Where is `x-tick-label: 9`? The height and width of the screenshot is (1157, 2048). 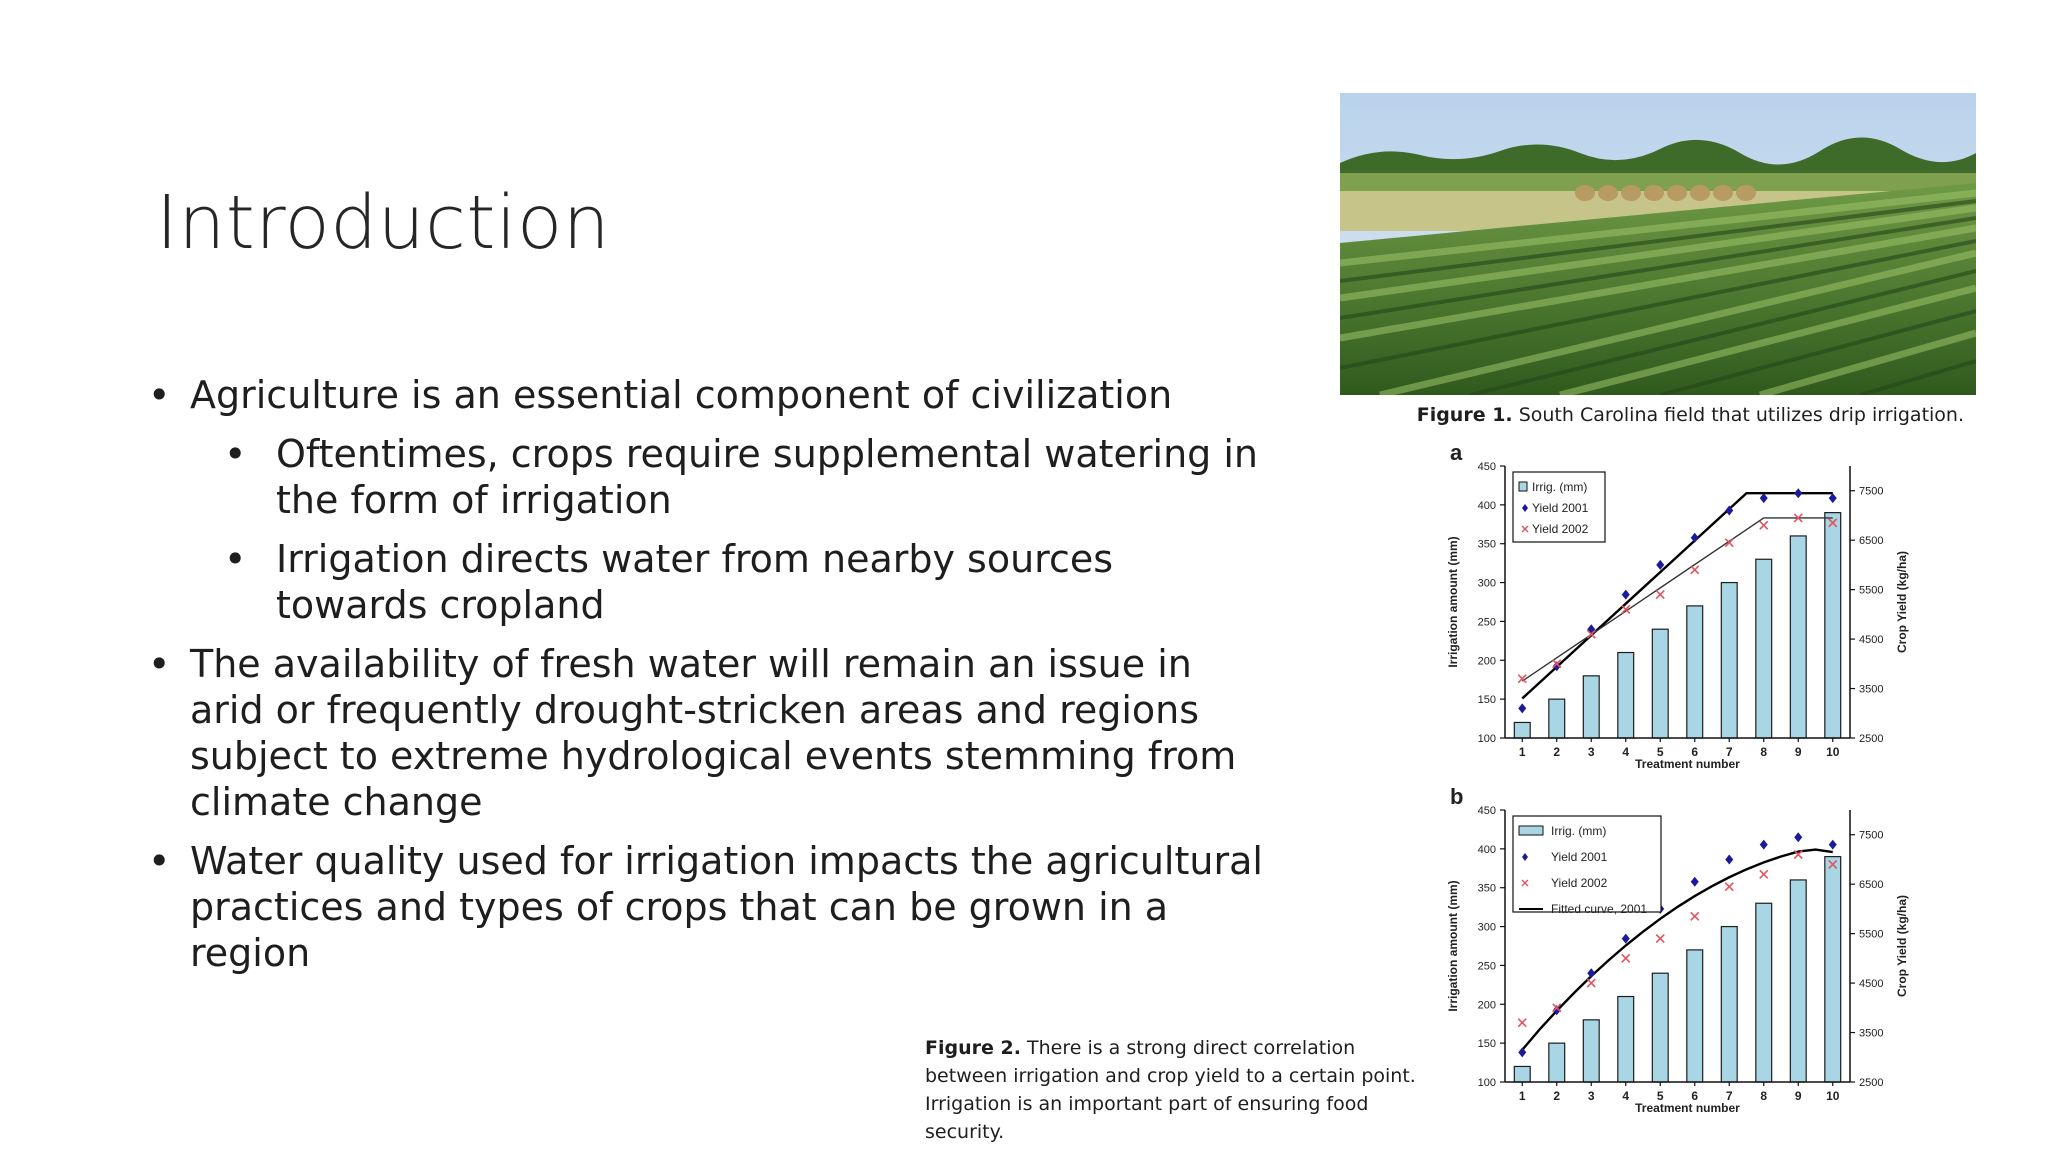
x-tick-label: 9 is located at coordinates (1798, 1096).